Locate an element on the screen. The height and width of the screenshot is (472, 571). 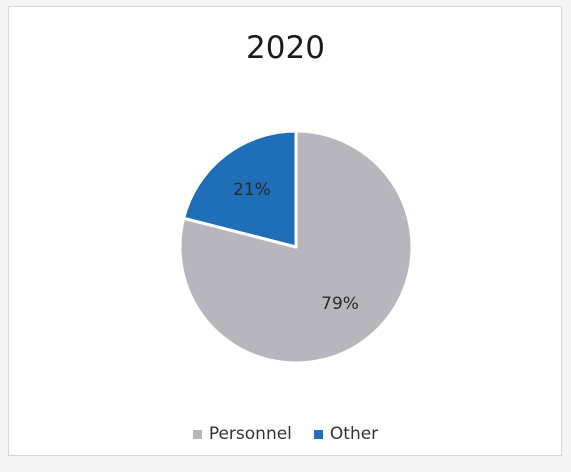
legend-item-personnel: Personnel is located at coordinates (242, 434).